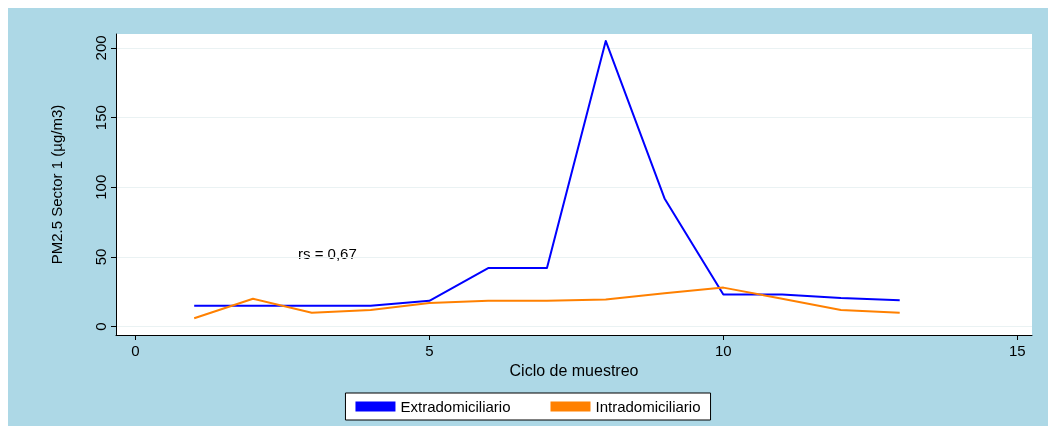 This screenshot has width=1056, height=434. Describe the element at coordinates (100, 326) in the screenshot. I see `y-tick-label: 0` at that location.